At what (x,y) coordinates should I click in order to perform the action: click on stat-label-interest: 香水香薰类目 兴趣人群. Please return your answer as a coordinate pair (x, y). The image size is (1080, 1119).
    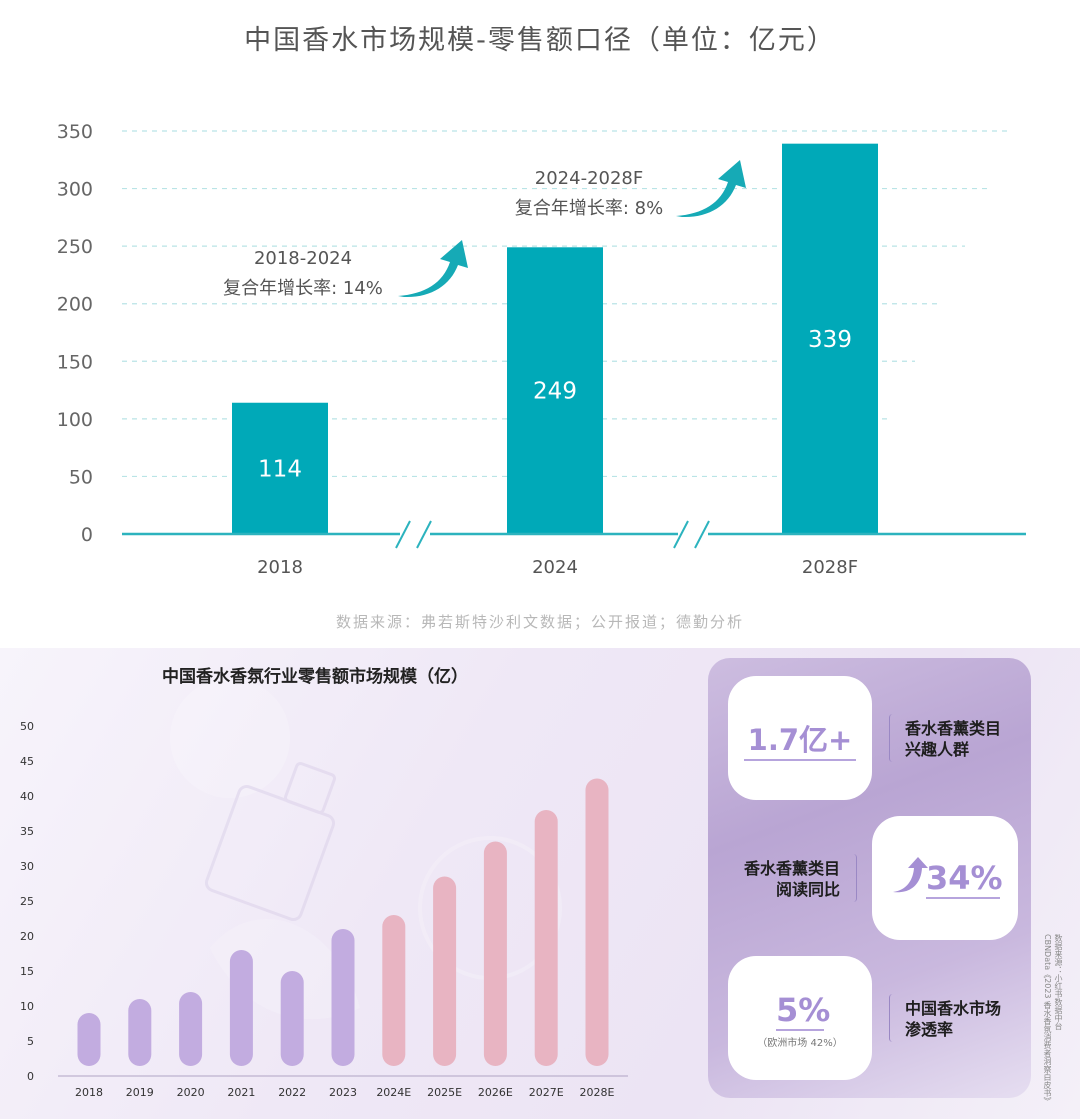
    Looking at the image, I should click on (953, 739).